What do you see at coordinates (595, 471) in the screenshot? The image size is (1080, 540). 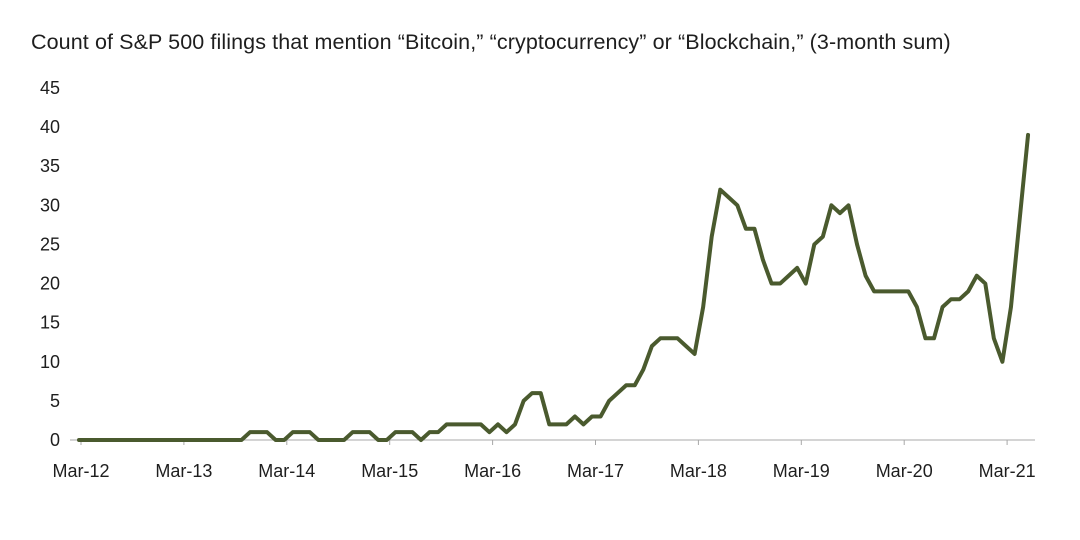 I see `x-tick-label: Mar-17` at bounding box center [595, 471].